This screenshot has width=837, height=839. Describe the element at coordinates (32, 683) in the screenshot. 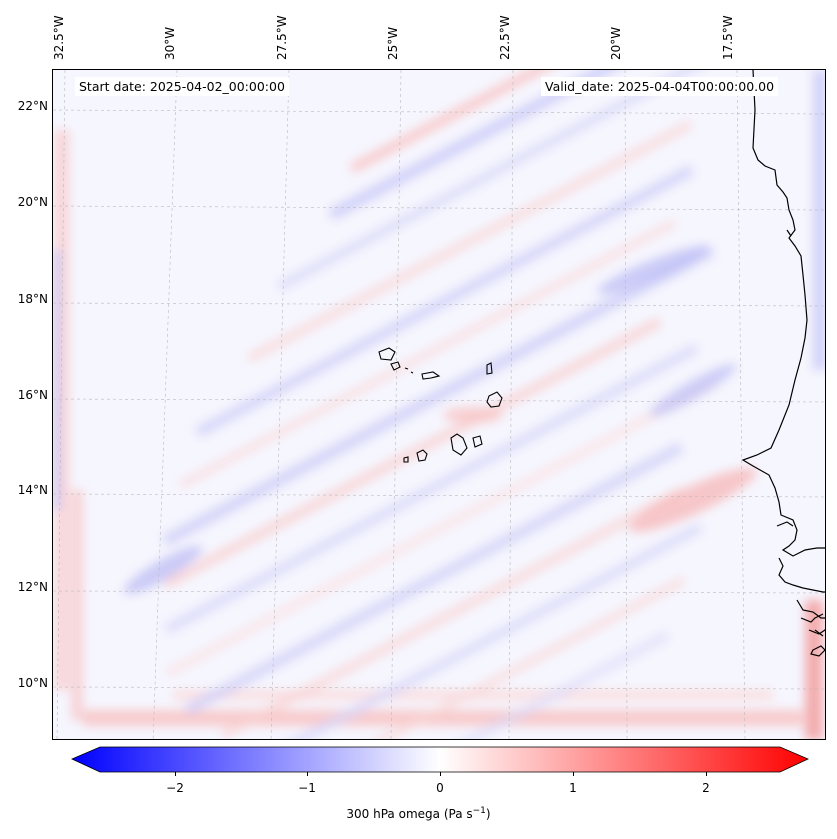

I see `lat-label-10n: 10°N` at that location.